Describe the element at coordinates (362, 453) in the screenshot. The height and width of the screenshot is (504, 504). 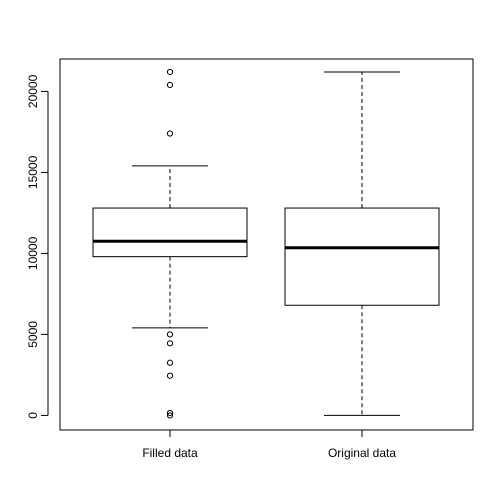
I see `x-tick-label: Original data` at that location.